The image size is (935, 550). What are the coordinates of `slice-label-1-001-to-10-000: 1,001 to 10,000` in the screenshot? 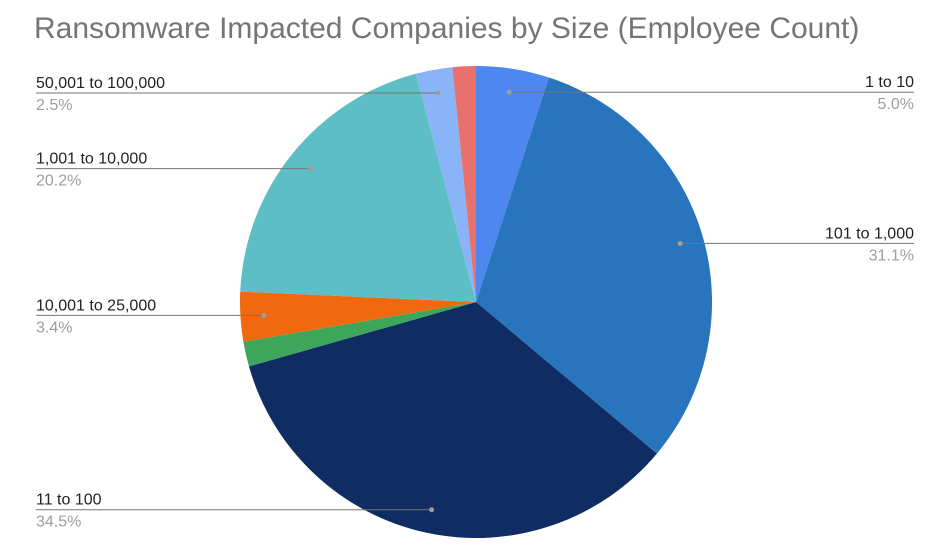 It's located at (91, 159).